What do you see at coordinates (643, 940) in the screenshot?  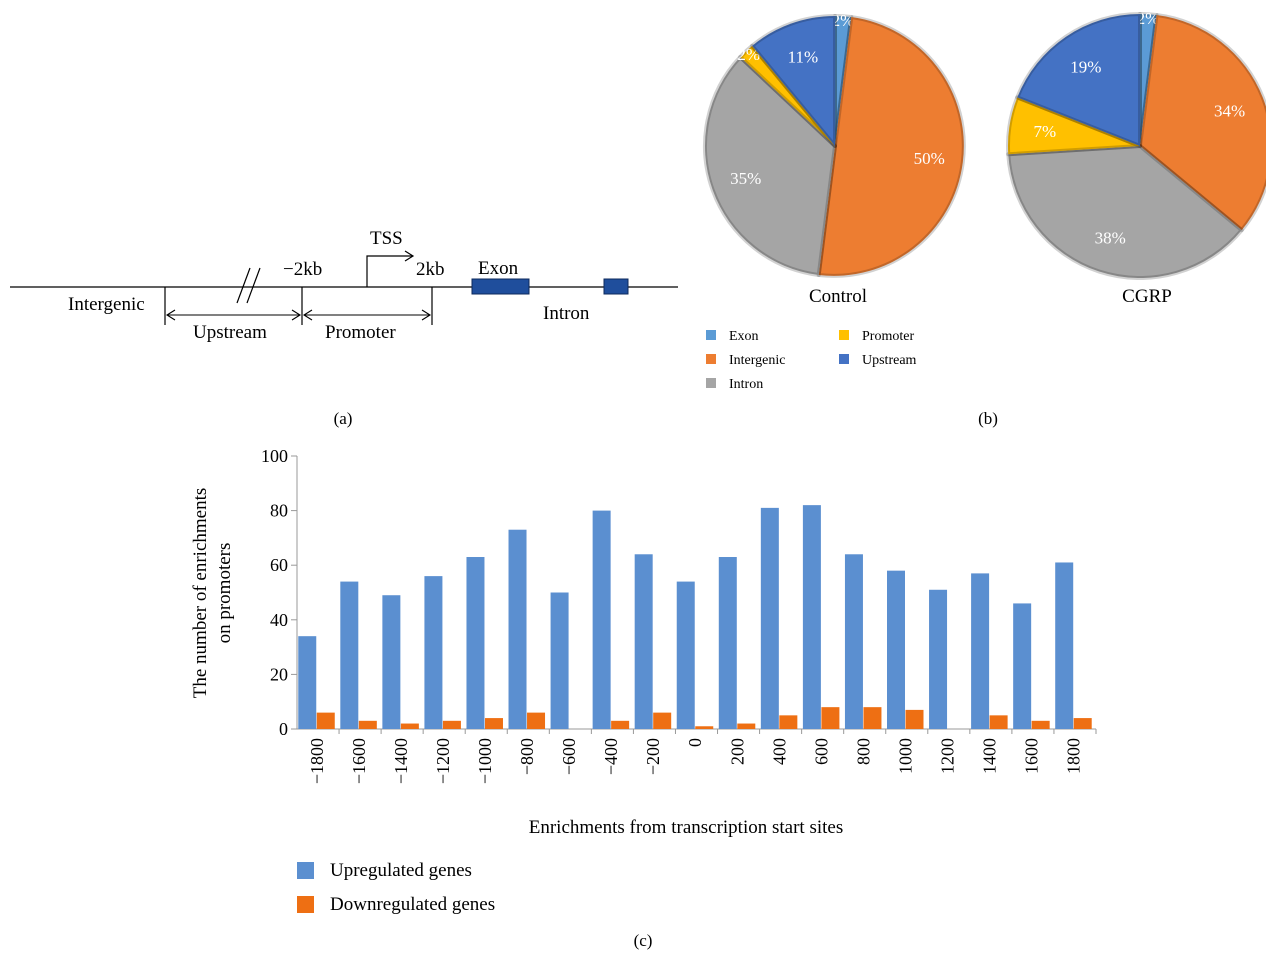 I see `panel-c-label: (c)` at bounding box center [643, 940].